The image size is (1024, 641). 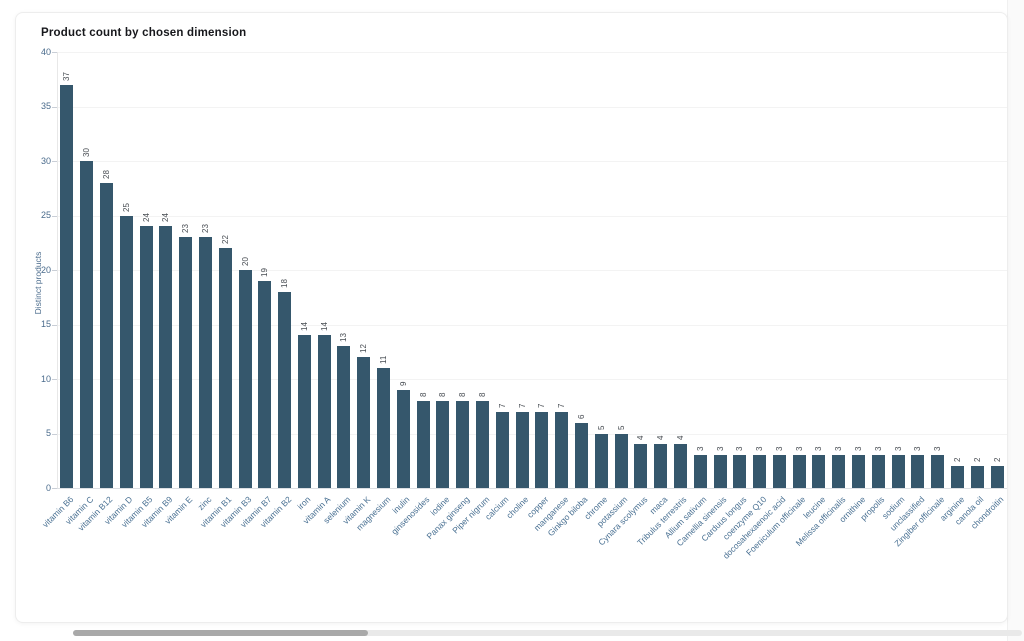 What do you see at coordinates (48, 433) in the screenshot?
I see `y-axis-tick-label: 5` at bounding box center [48, 433].